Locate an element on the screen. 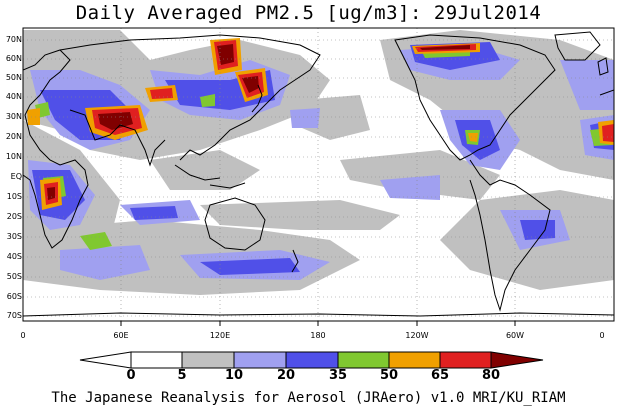 This screenshot has height=410, width=617. lat-label: 60S is located at coordinates (14, 296).